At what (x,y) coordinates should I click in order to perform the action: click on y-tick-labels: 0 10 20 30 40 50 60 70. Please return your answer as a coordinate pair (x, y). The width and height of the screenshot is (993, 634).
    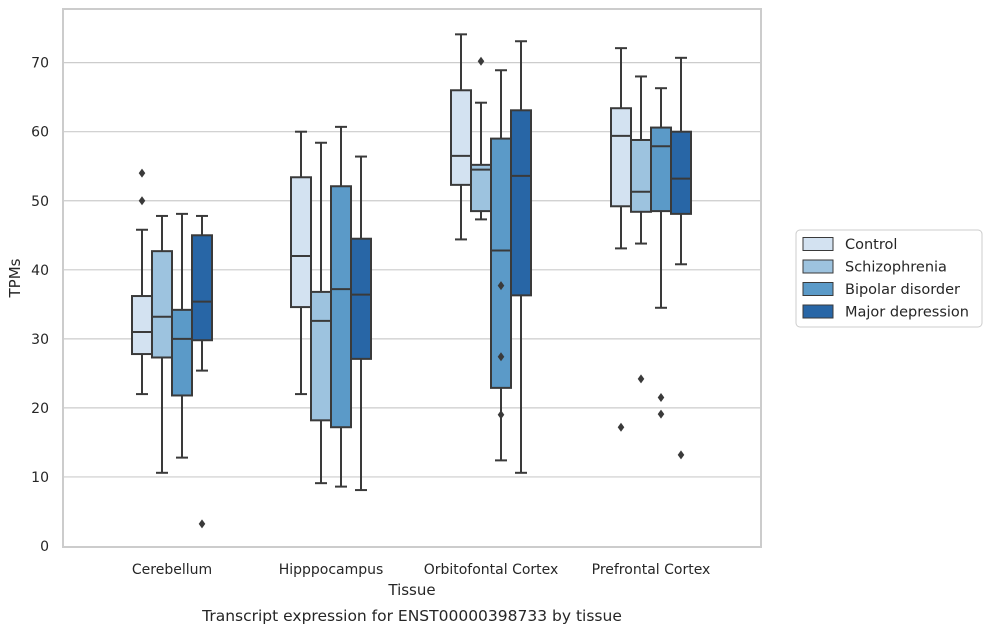
    Looking at the image, I should click on (40, 305).